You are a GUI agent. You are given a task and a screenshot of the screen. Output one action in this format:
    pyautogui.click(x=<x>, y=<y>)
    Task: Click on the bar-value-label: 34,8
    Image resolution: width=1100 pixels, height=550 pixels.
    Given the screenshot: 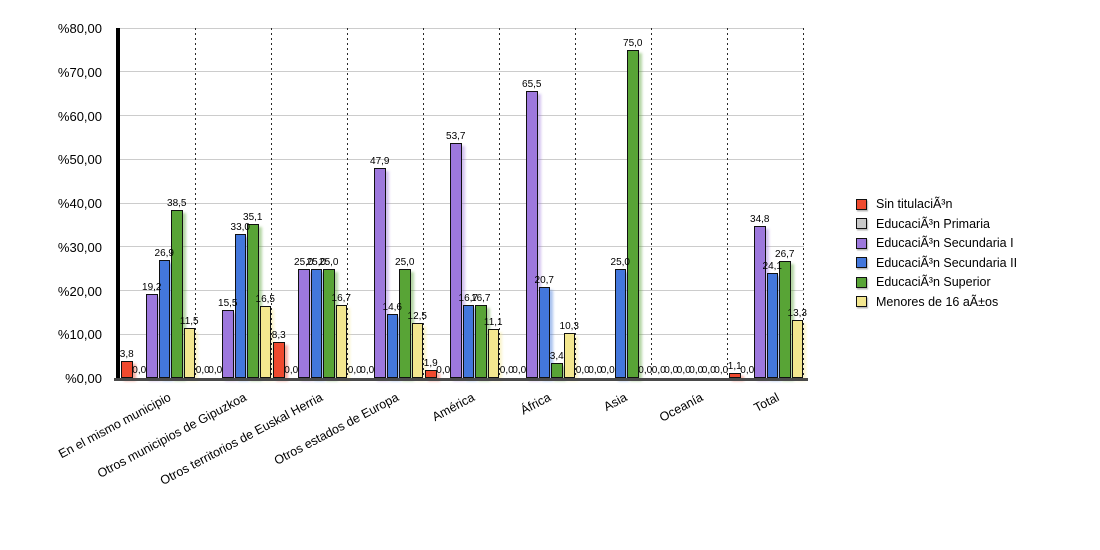 What is the action you would take?
    pyautogui.click(x=760, y=219)
    